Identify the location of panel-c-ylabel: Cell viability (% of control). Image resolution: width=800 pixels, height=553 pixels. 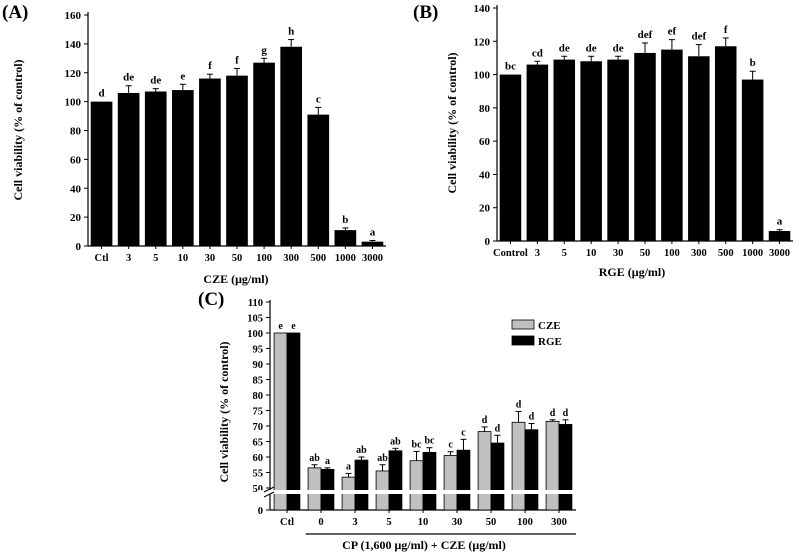
(224, 411).